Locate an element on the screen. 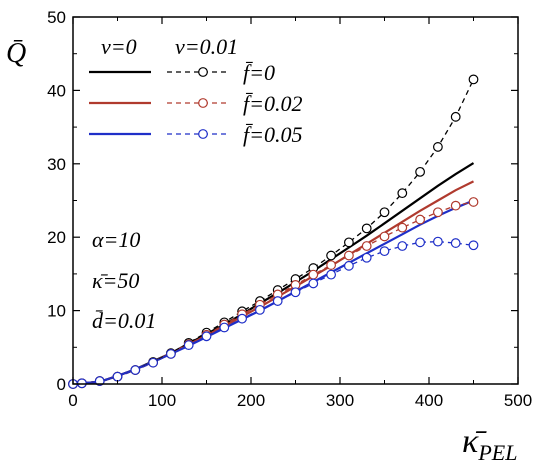 This screenshot has height=466, width=550. legend-rows: f̄=0 f̄=0.02 f̄=0.05 is located at coordinates (195, 103).